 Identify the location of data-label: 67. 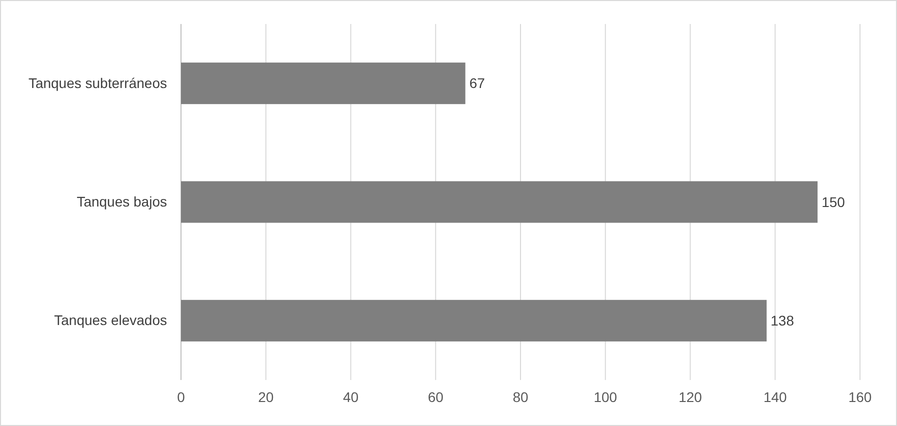
(477, 83).